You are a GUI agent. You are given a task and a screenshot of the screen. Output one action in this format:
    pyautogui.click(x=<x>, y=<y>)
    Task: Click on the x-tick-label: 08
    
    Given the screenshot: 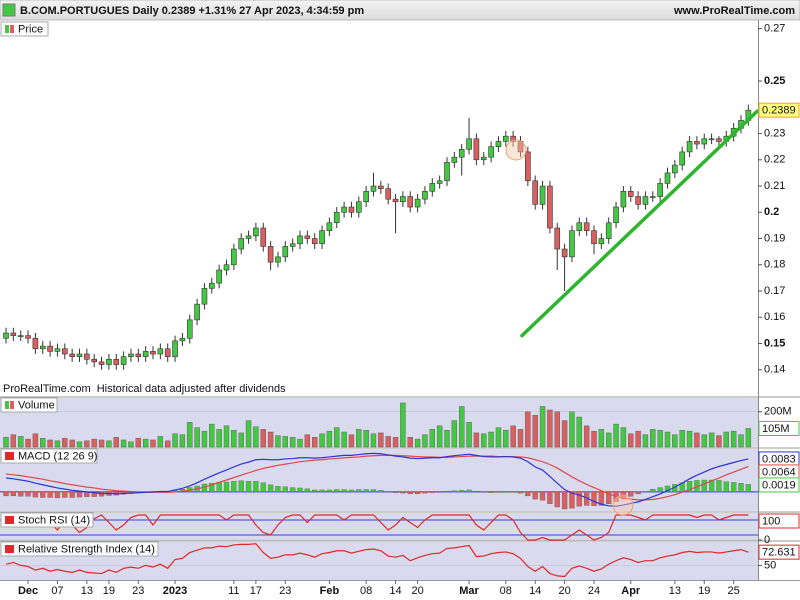 What is the action you would take?
    pyautogui.click(x=506, y=591)
    